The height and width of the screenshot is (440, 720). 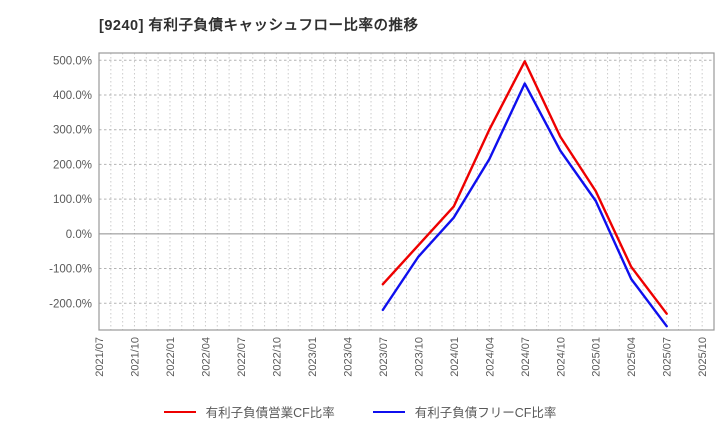 What do you see at coordinates (490, 357) in the screenshot?
I see `x-axis-tick-label: 2024/04` at bounding box center [490, 357].